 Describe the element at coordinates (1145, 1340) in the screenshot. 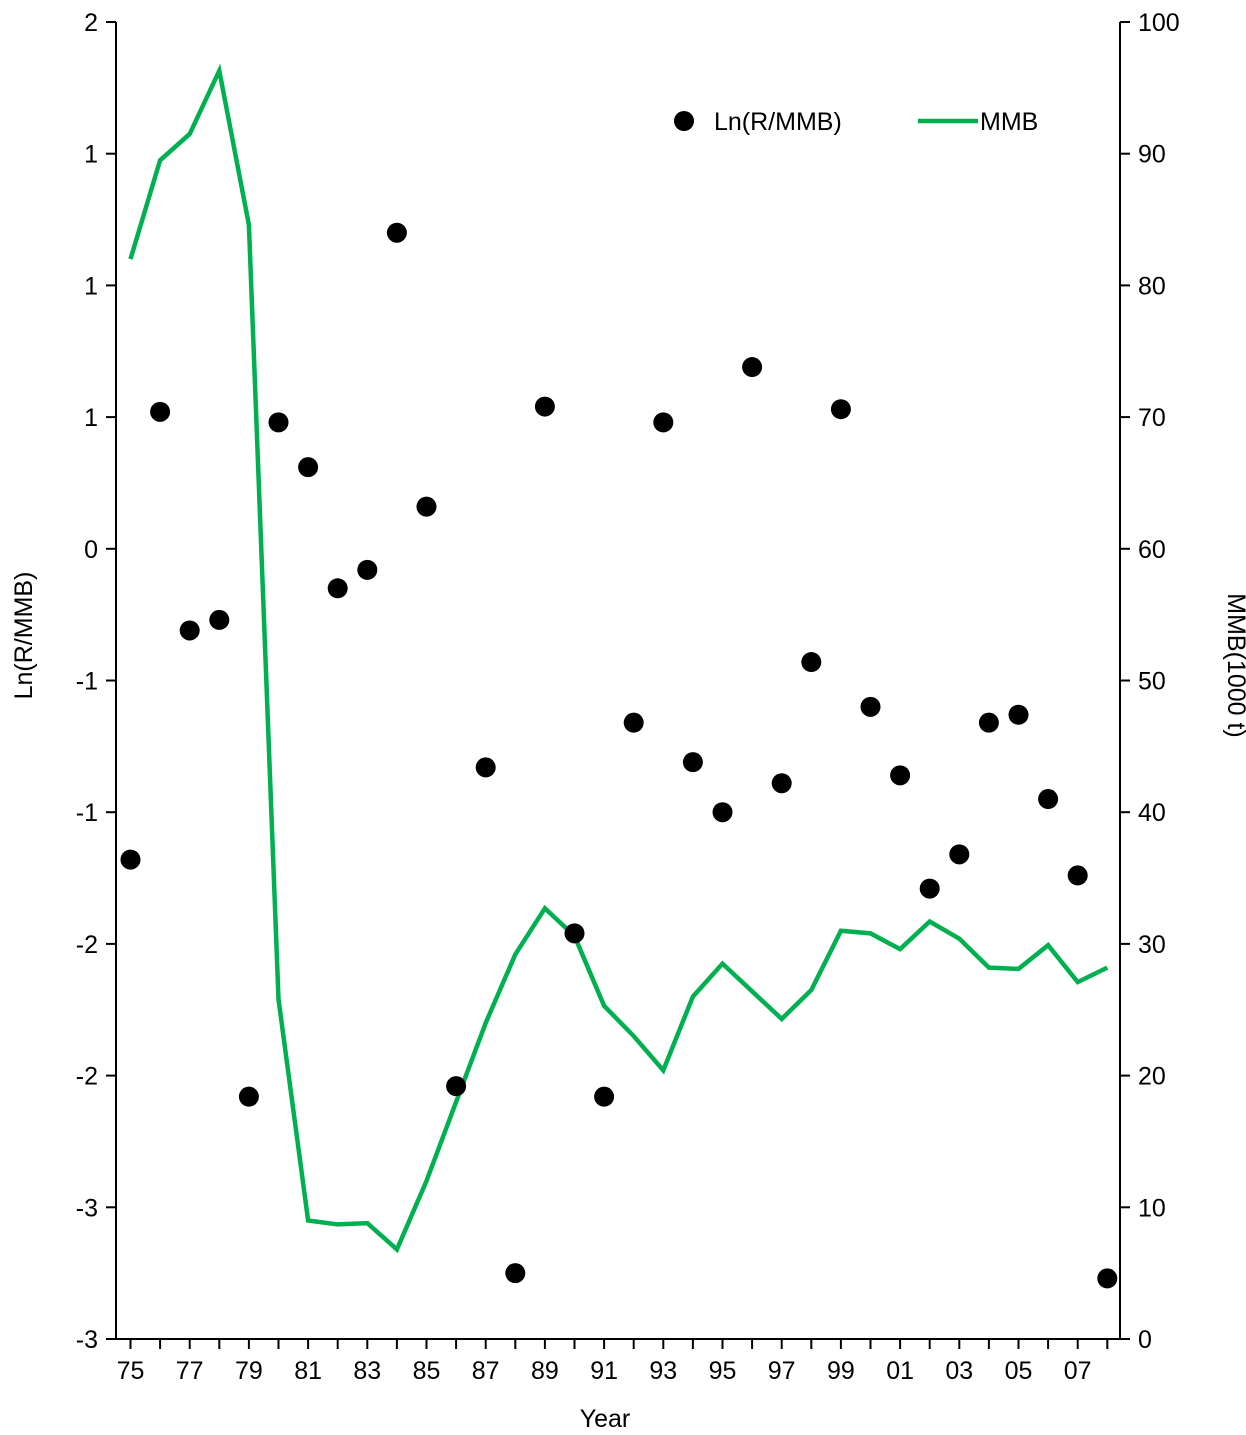

I see `right-tick-label: 0` at that location.